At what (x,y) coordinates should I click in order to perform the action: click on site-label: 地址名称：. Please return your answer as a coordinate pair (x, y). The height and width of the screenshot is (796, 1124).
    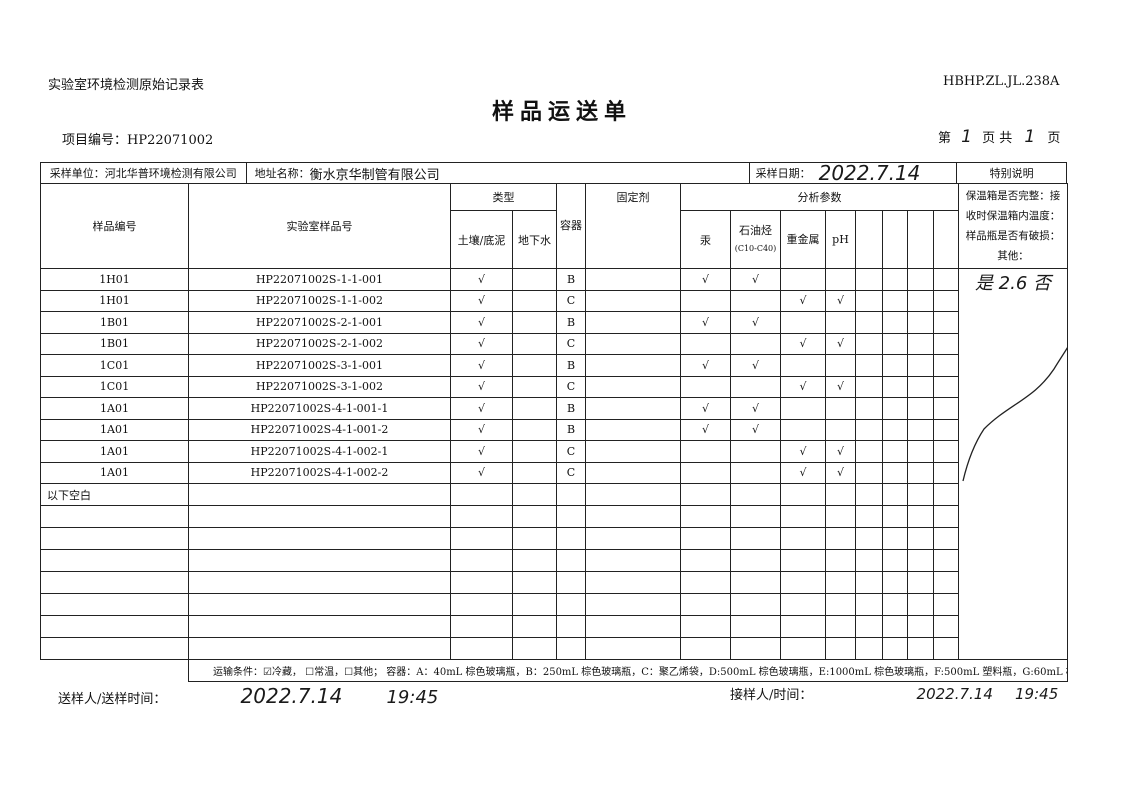
    Looking at the image, I should click on (282, 173).